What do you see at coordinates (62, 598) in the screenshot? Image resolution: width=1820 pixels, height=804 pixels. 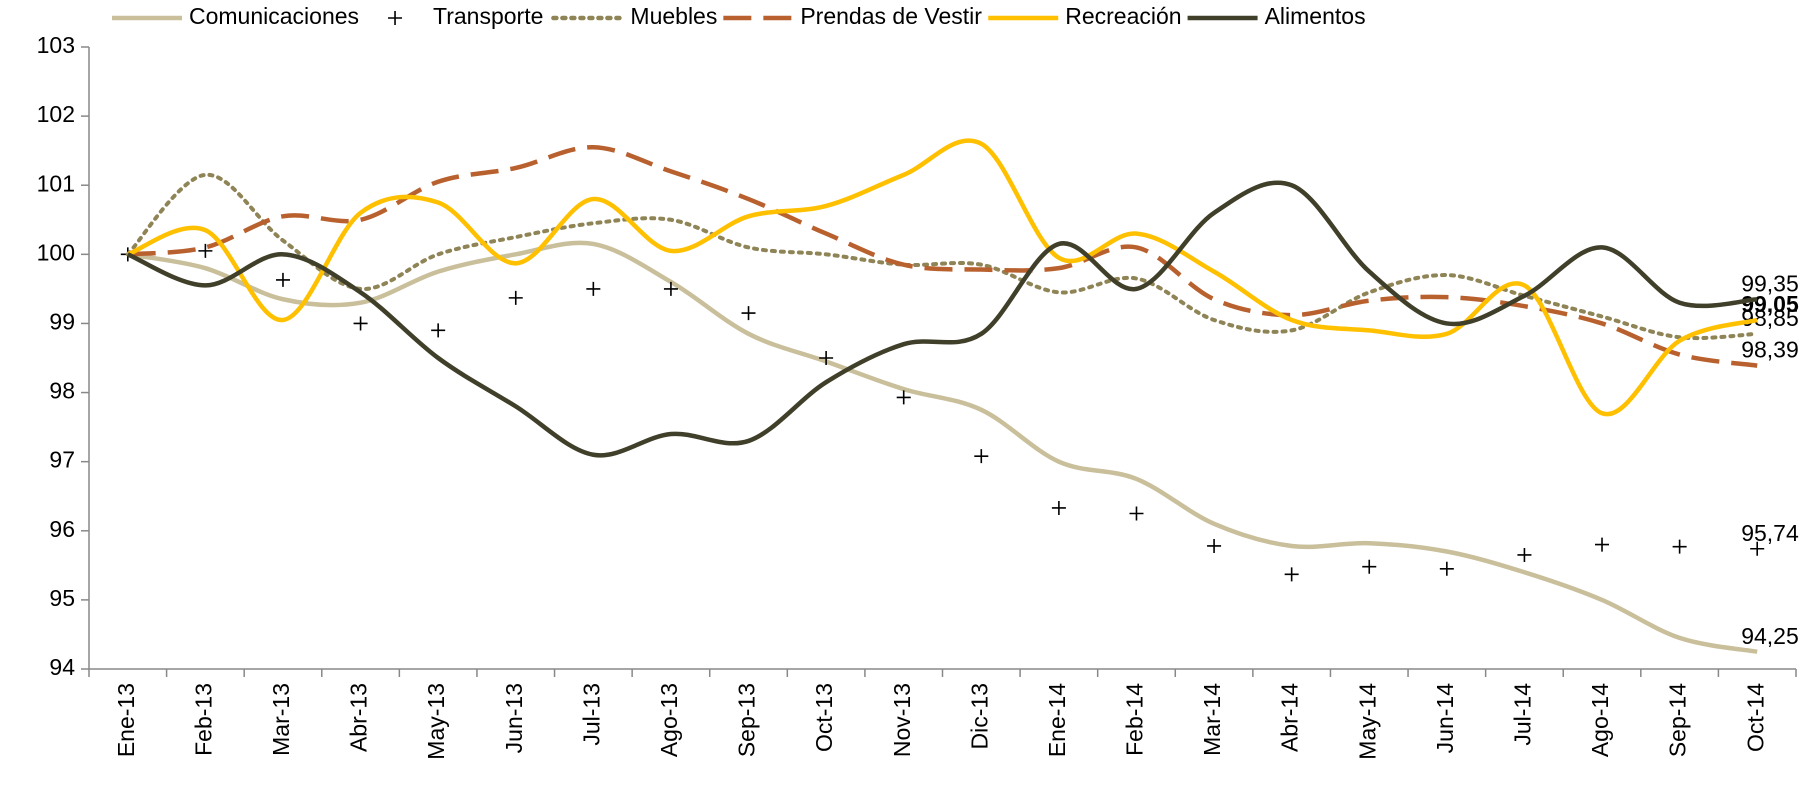 I see `y-tick-label: 95` at bounding box center [62, 598].